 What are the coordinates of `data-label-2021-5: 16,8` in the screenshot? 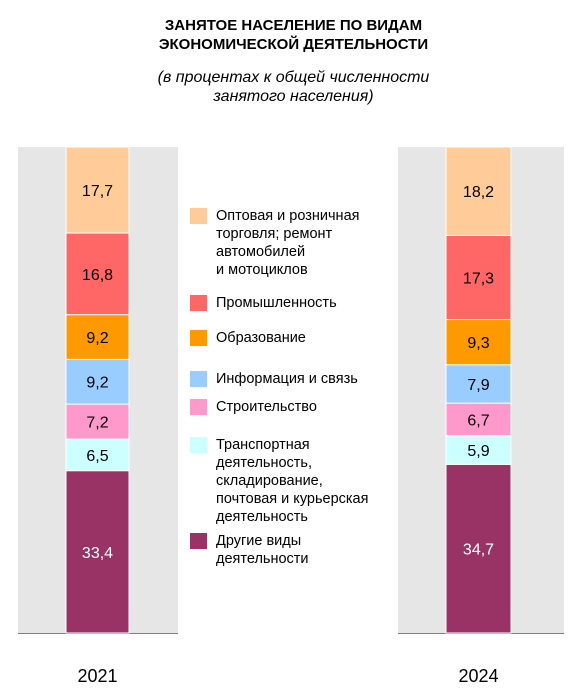 It's located at (97, 275).